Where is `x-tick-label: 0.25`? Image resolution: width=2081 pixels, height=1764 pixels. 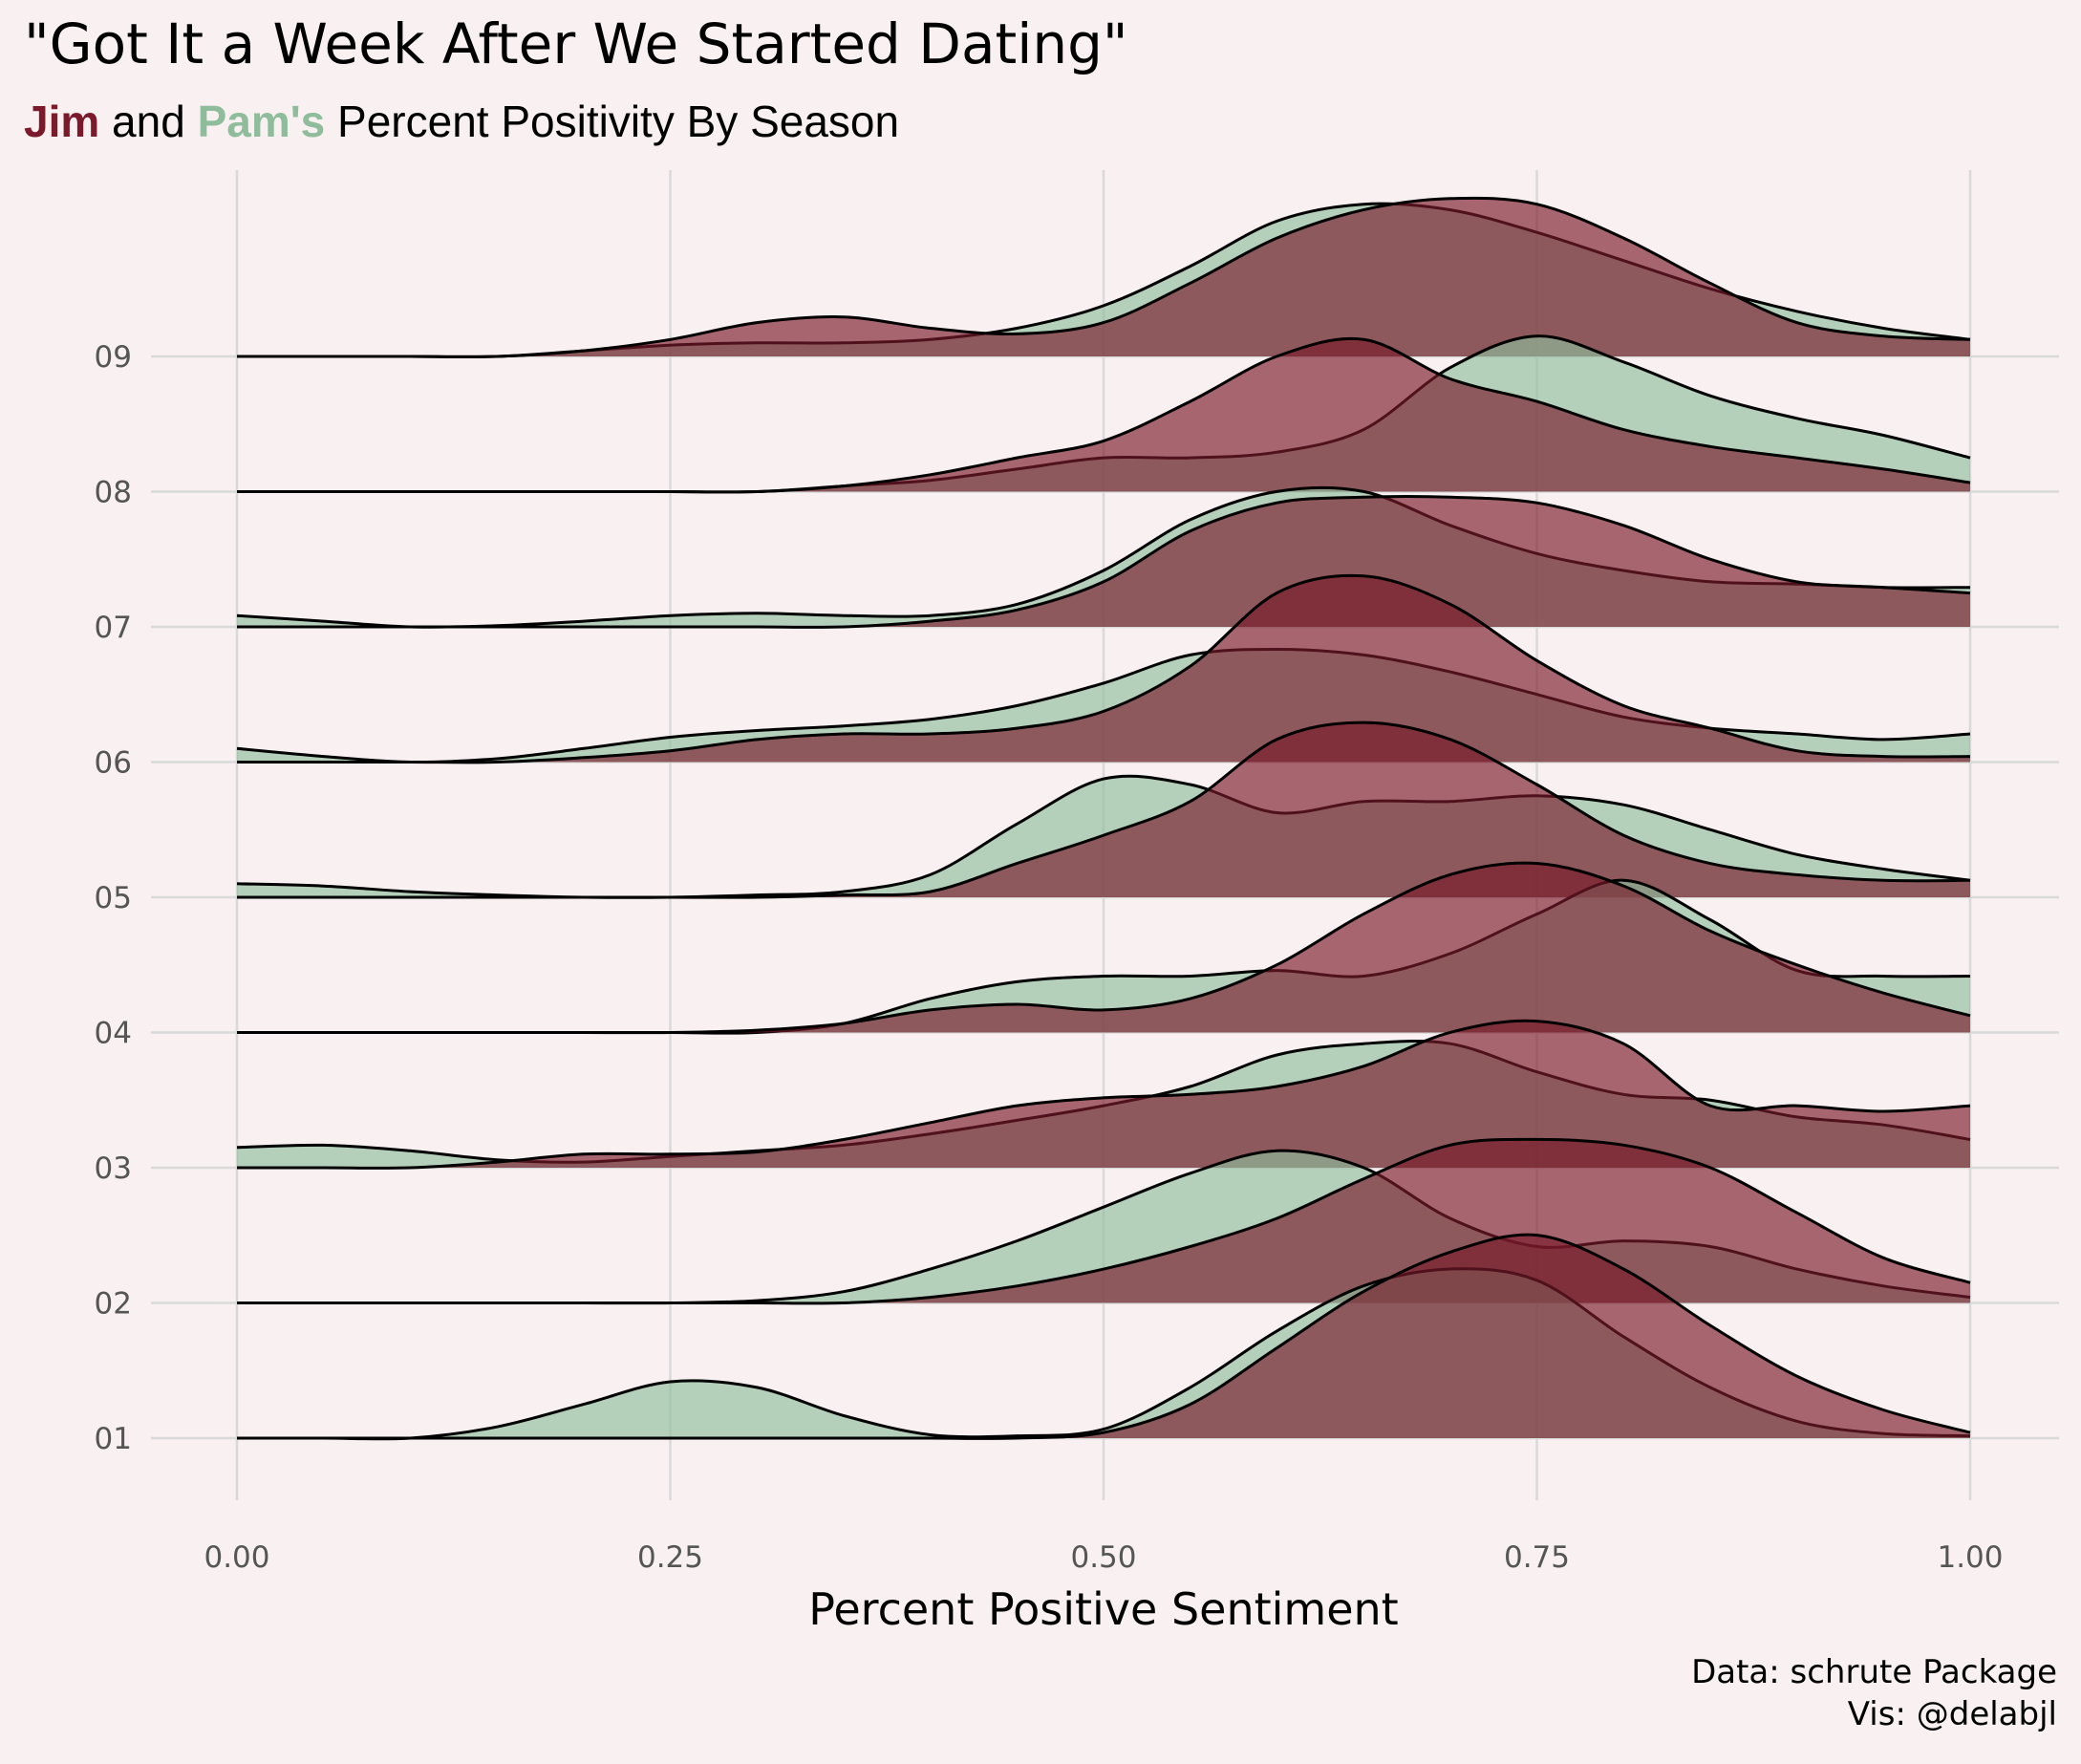
x-tick-label: 0.25 is located at coordinates (670, 1558).